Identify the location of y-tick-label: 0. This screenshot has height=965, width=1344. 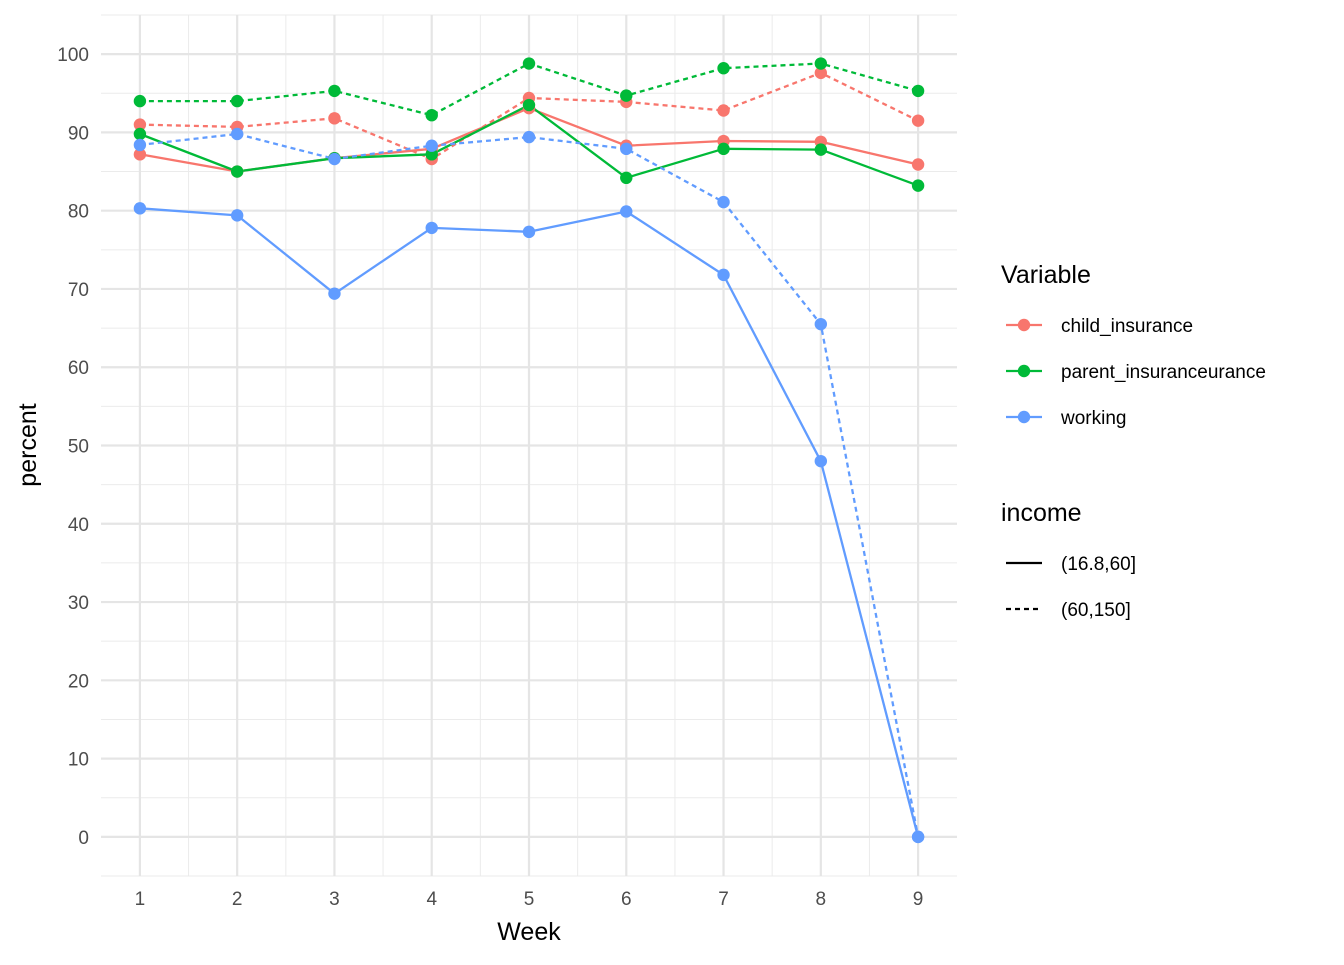
(83, 838).